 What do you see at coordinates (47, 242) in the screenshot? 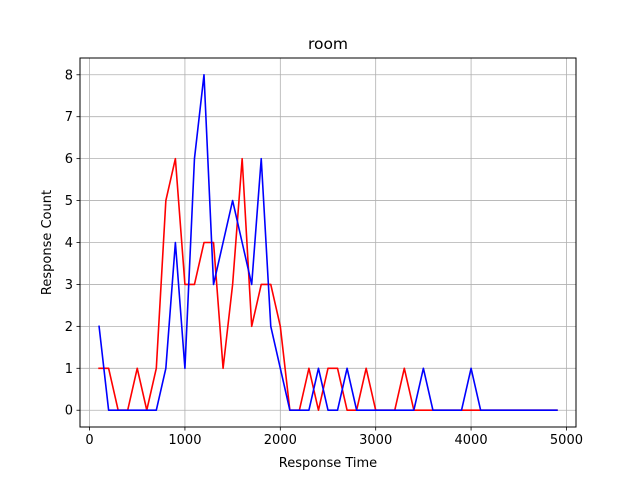
I see `y-axis-label: Response Count` at bounding box center [47, 242].